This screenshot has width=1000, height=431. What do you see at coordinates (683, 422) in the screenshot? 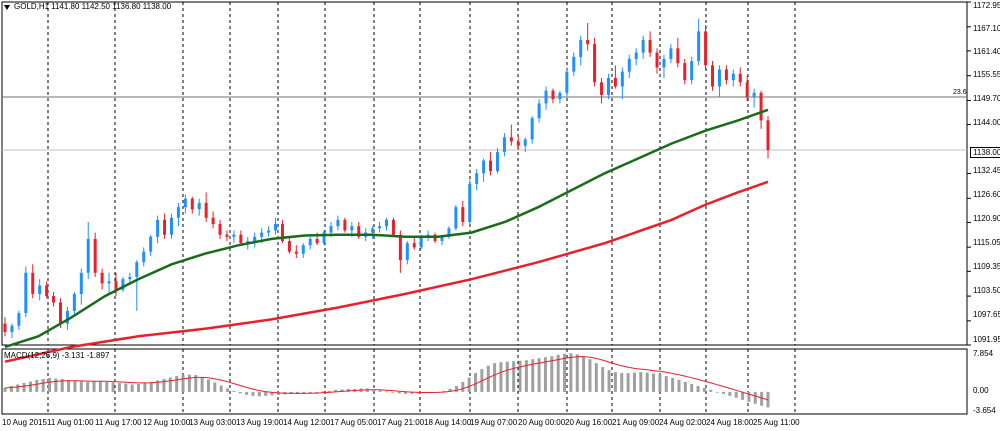
I see `time-axis-label: 24 Aug 02:00` at bounding box center [683, 422].